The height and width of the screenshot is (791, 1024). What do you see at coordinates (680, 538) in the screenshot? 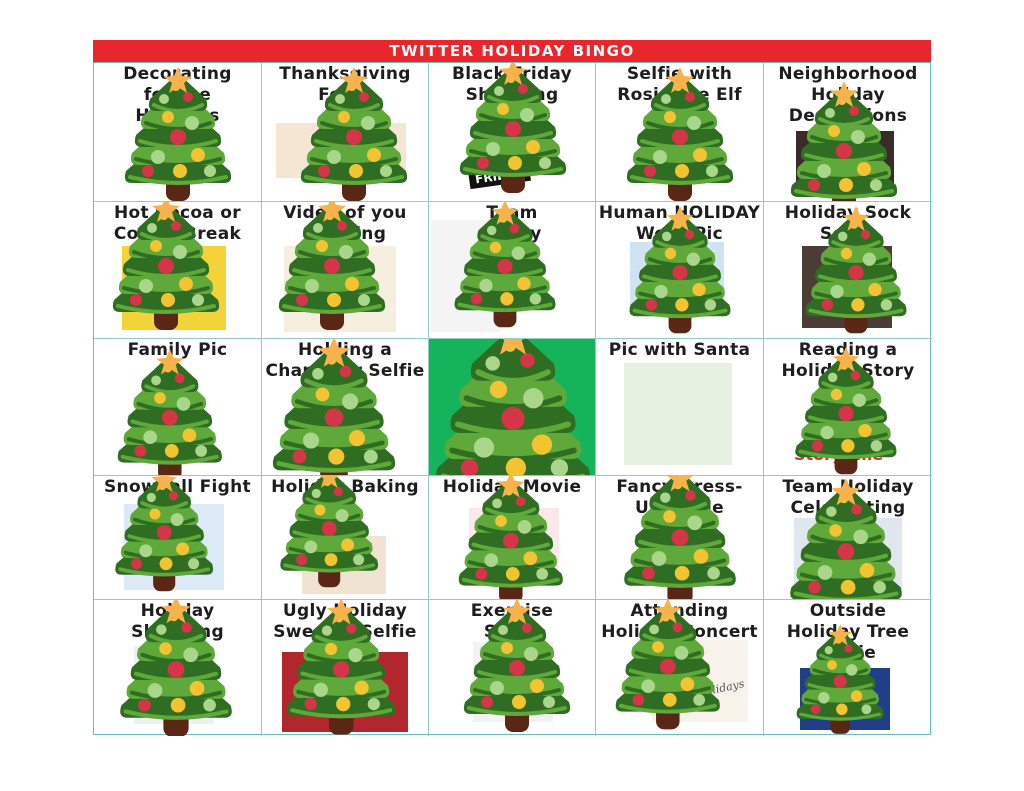
I see `bingo-square-fancy-dress: Fancy Dress- Up Selfie` at bounding box center [680, 538].